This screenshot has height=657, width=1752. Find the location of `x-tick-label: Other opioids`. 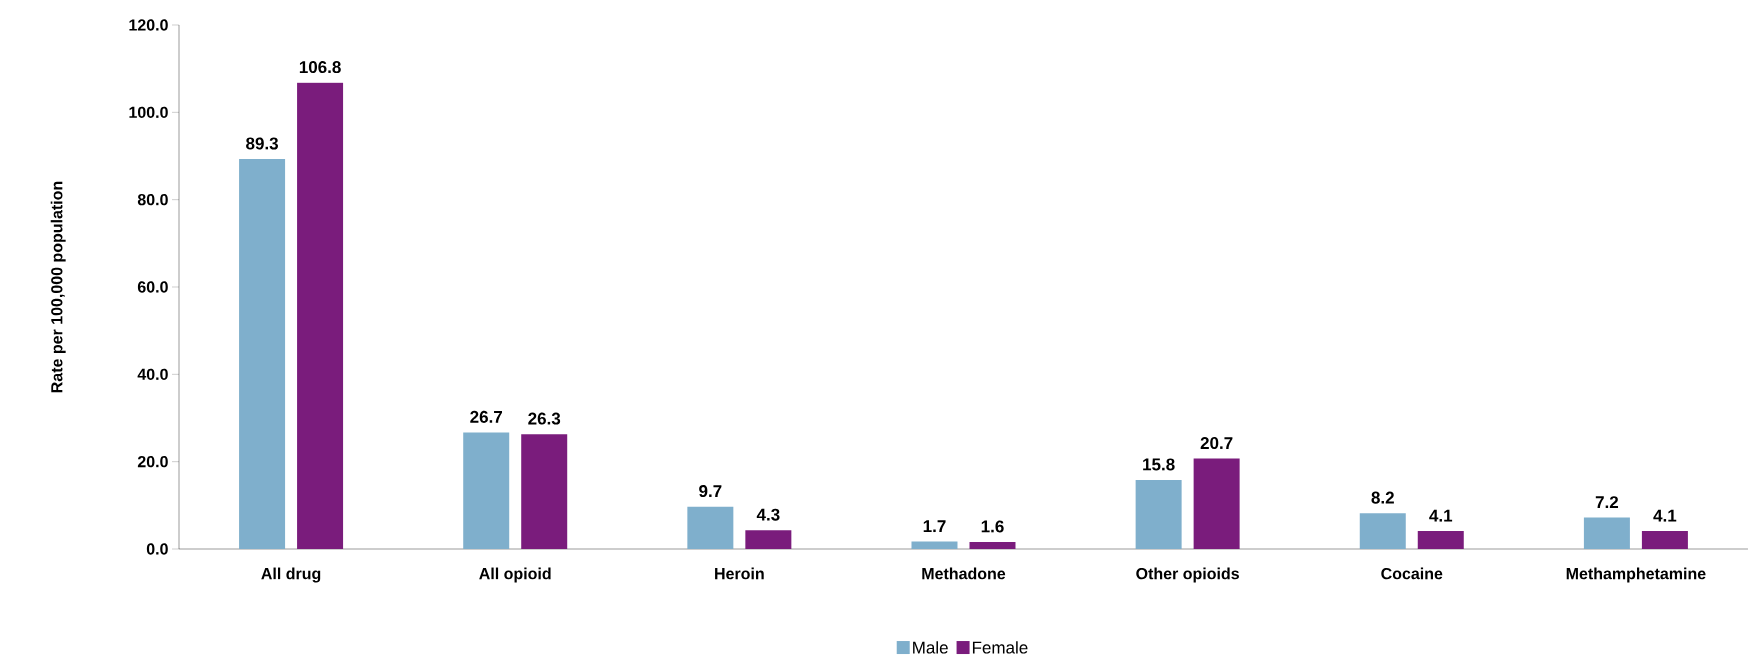

x-tick-label: Other opioids is located at coordinates (1187, 575).